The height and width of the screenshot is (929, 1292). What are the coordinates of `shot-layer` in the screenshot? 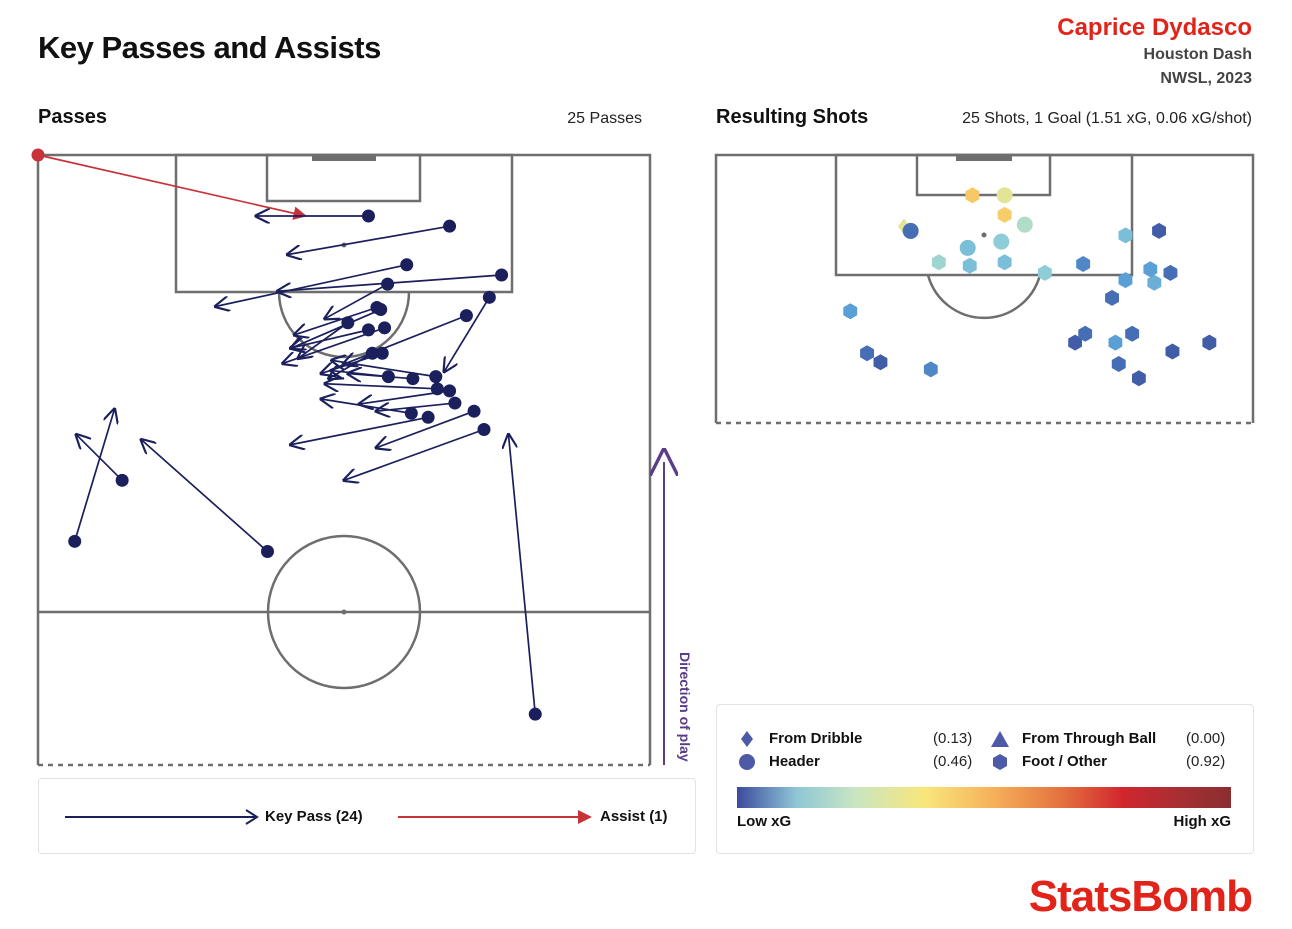 It's located at (1030, 287).